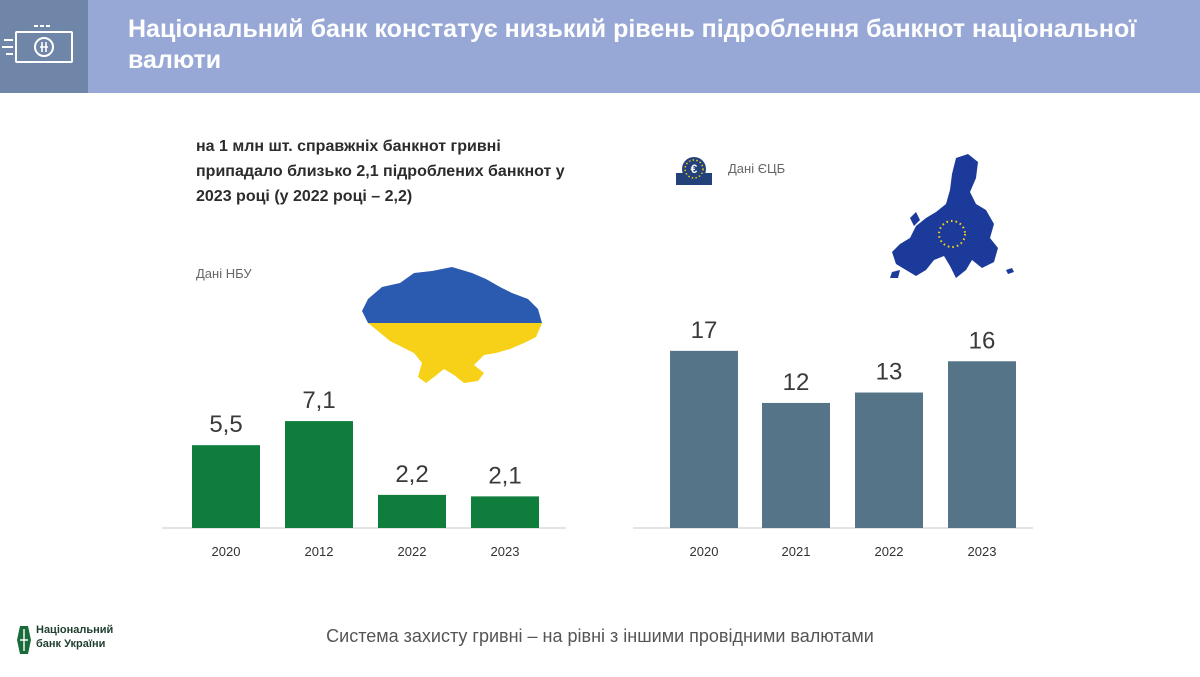 The height and width of the screenshot is (677, 1200). Describe the element at coordinates (319, 551) in the screenshot. I see `nbu-tick-label: 2012` at that location.